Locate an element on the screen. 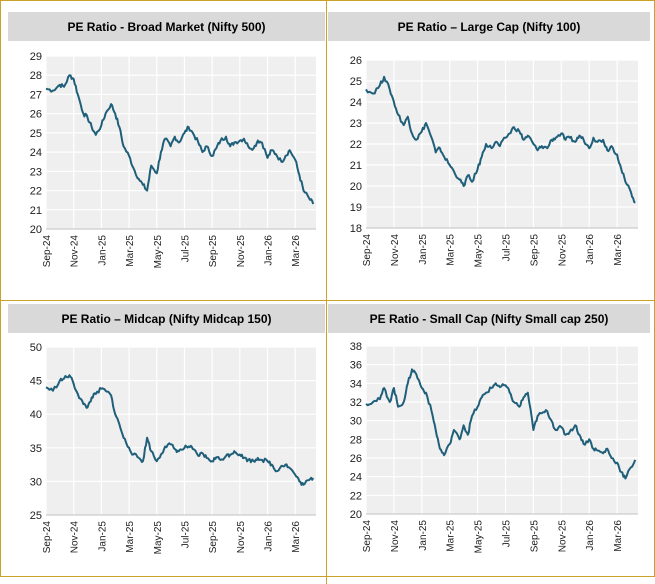 Image resolution: width=655 pixels, height=584 pixels. y-tick-label: 34 is located at coordinates (356, 384).